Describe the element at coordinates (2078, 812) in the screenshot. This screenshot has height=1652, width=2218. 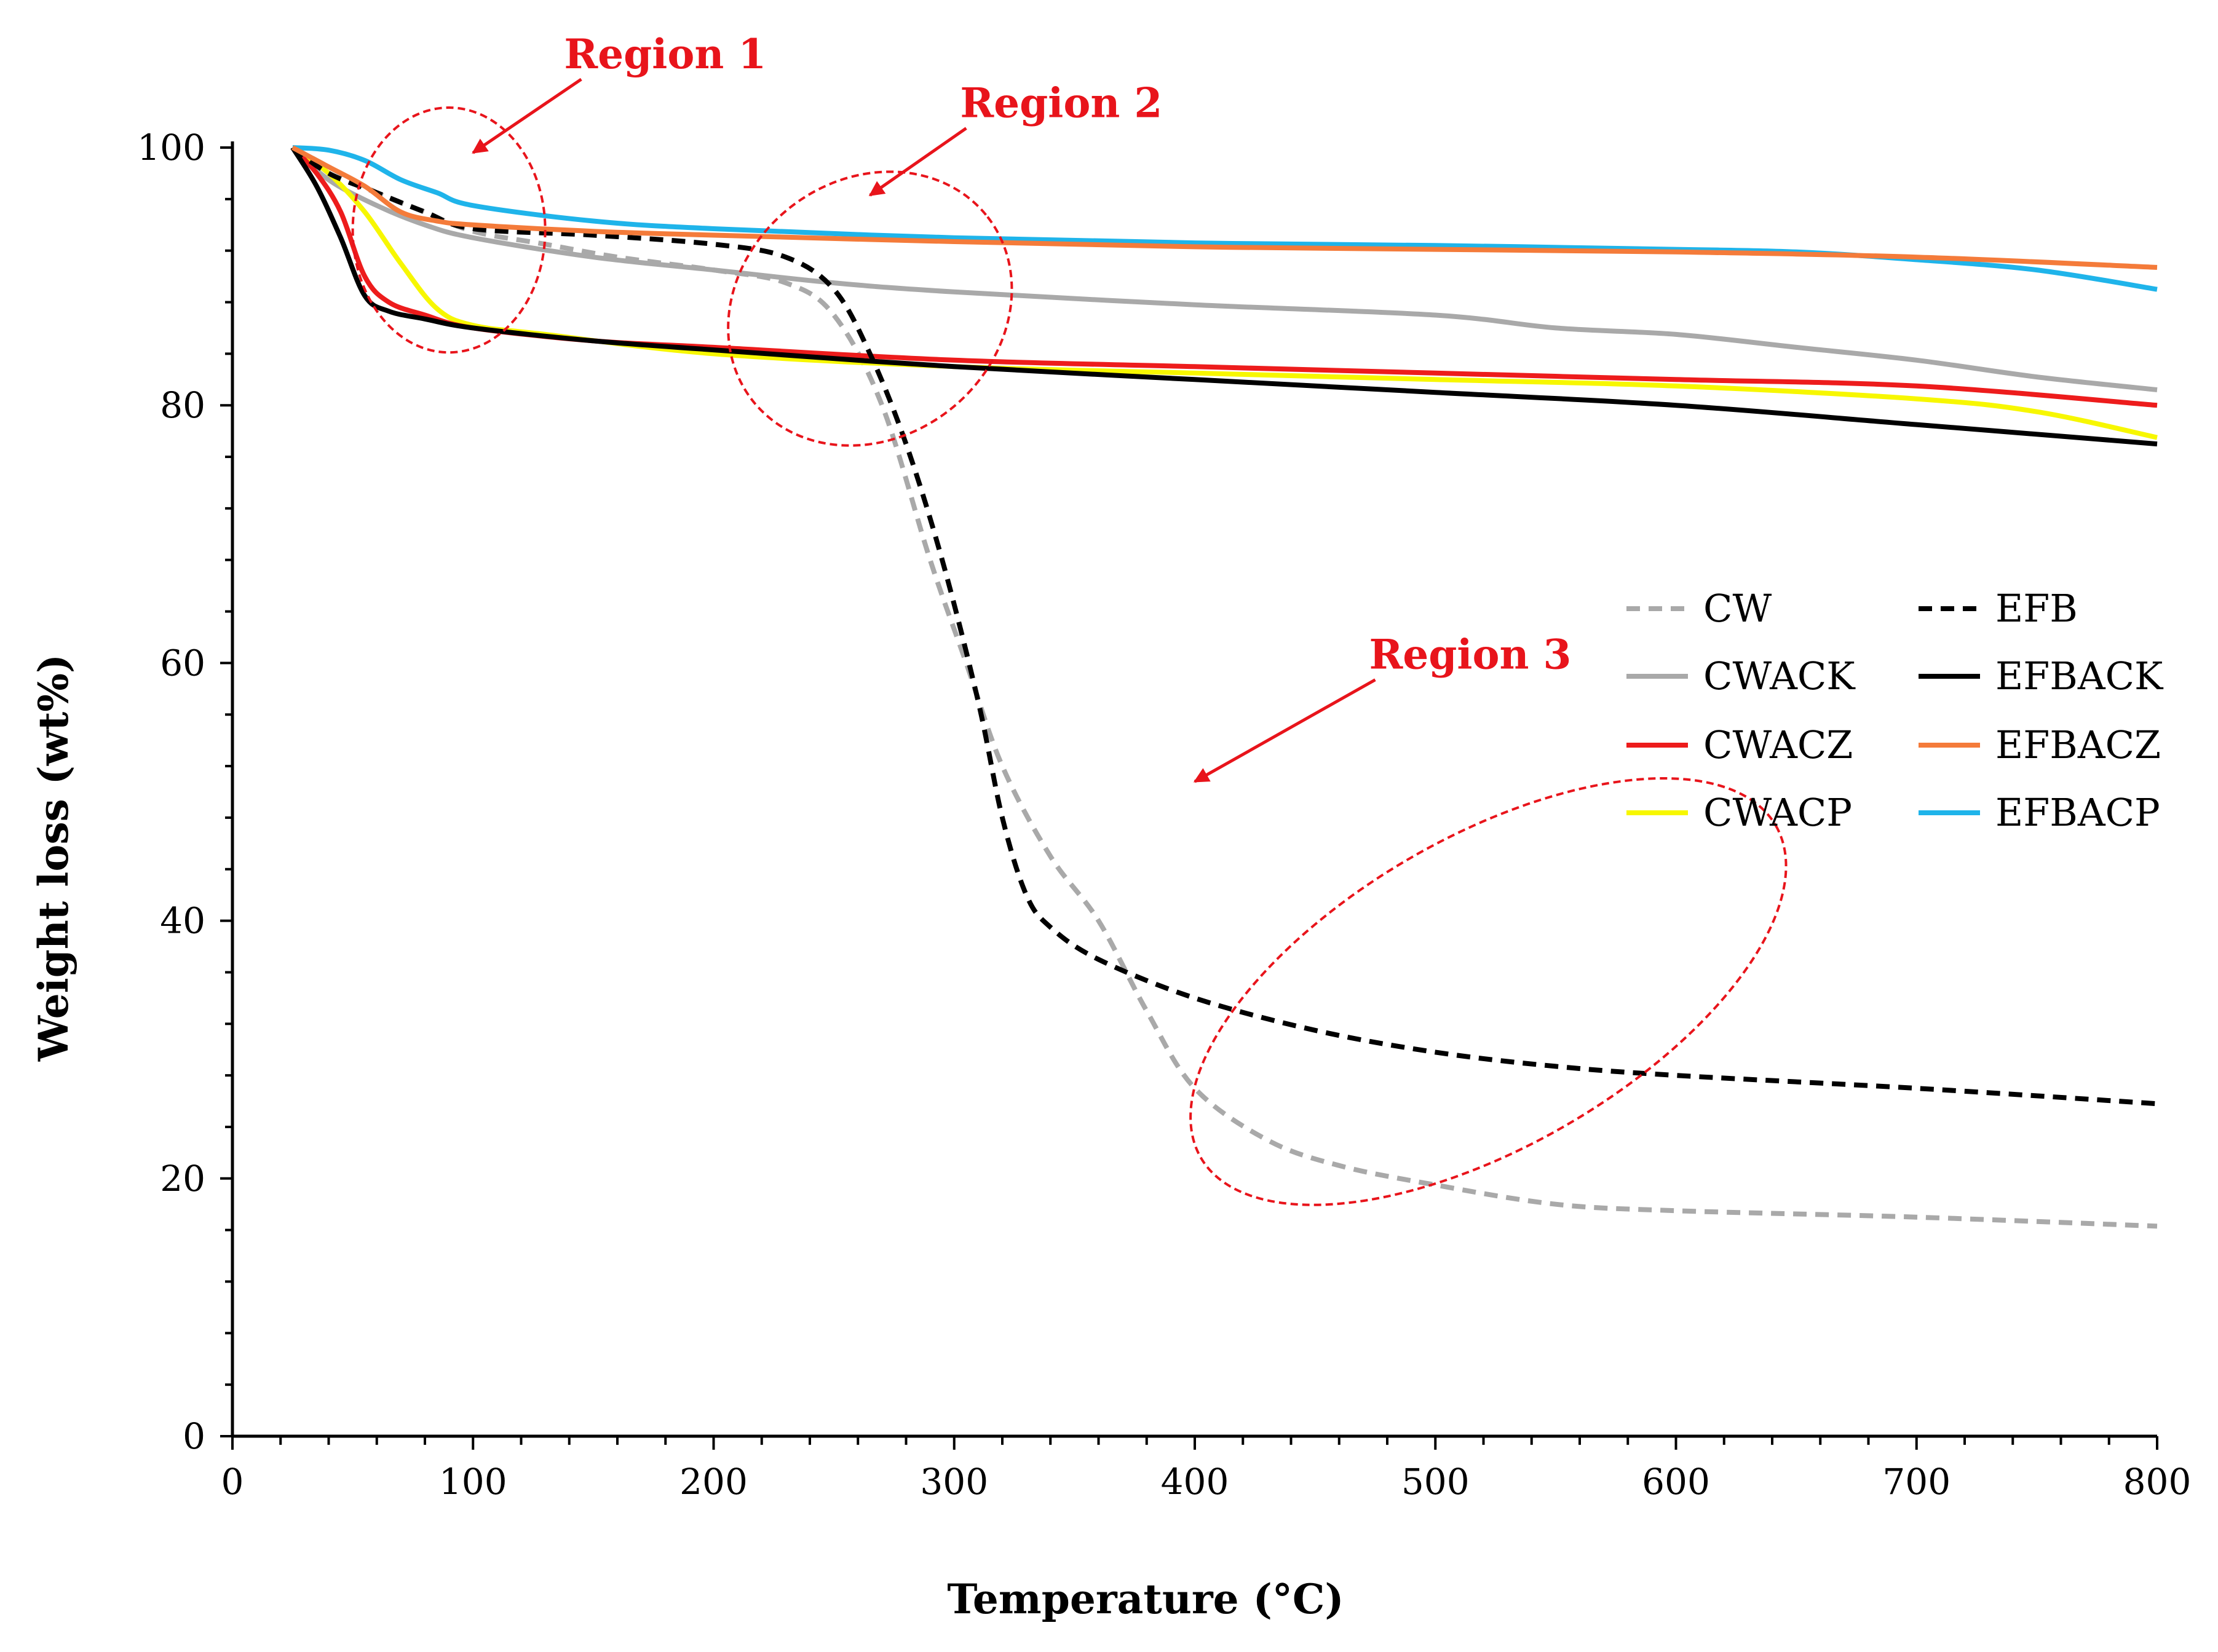
I see `legend-label: EFBACP` at that location.